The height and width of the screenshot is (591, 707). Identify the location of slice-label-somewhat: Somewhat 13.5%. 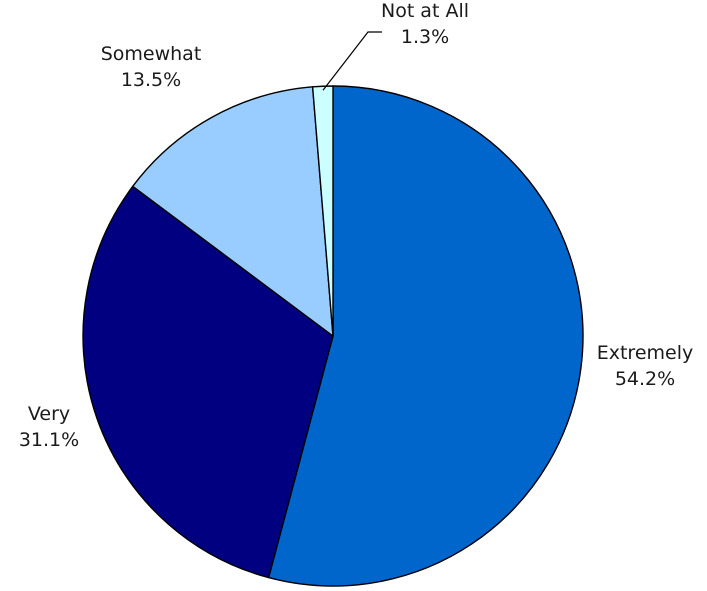
(151, 67).